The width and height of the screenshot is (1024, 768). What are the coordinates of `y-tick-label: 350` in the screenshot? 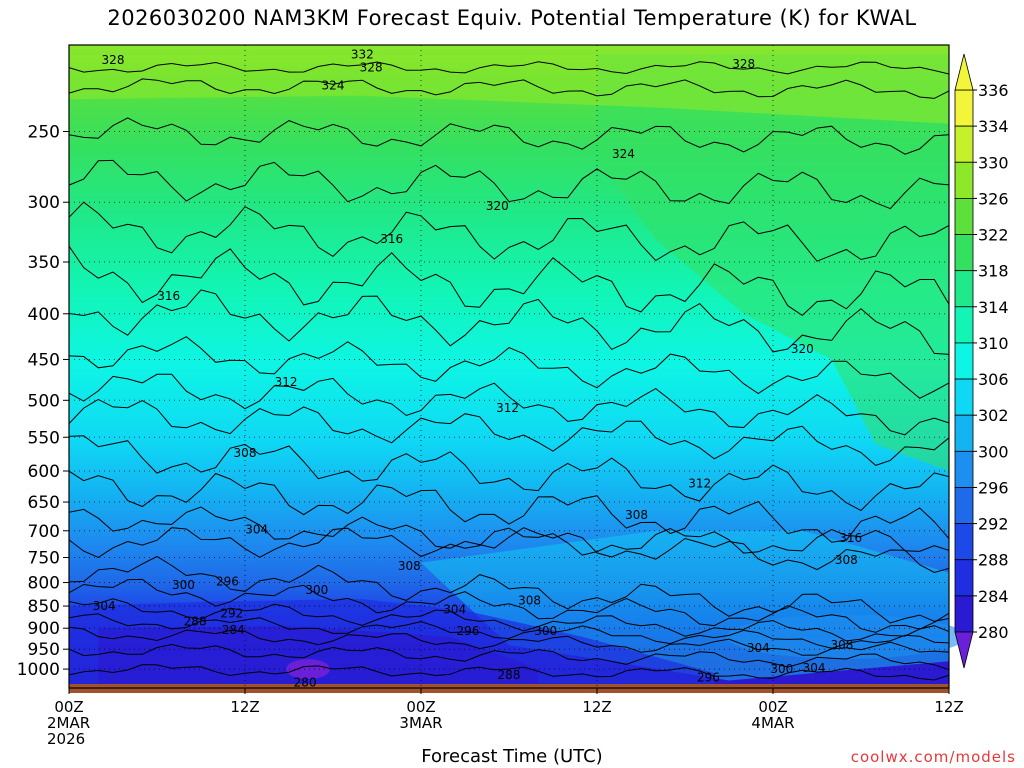 It's located at (44, 263).